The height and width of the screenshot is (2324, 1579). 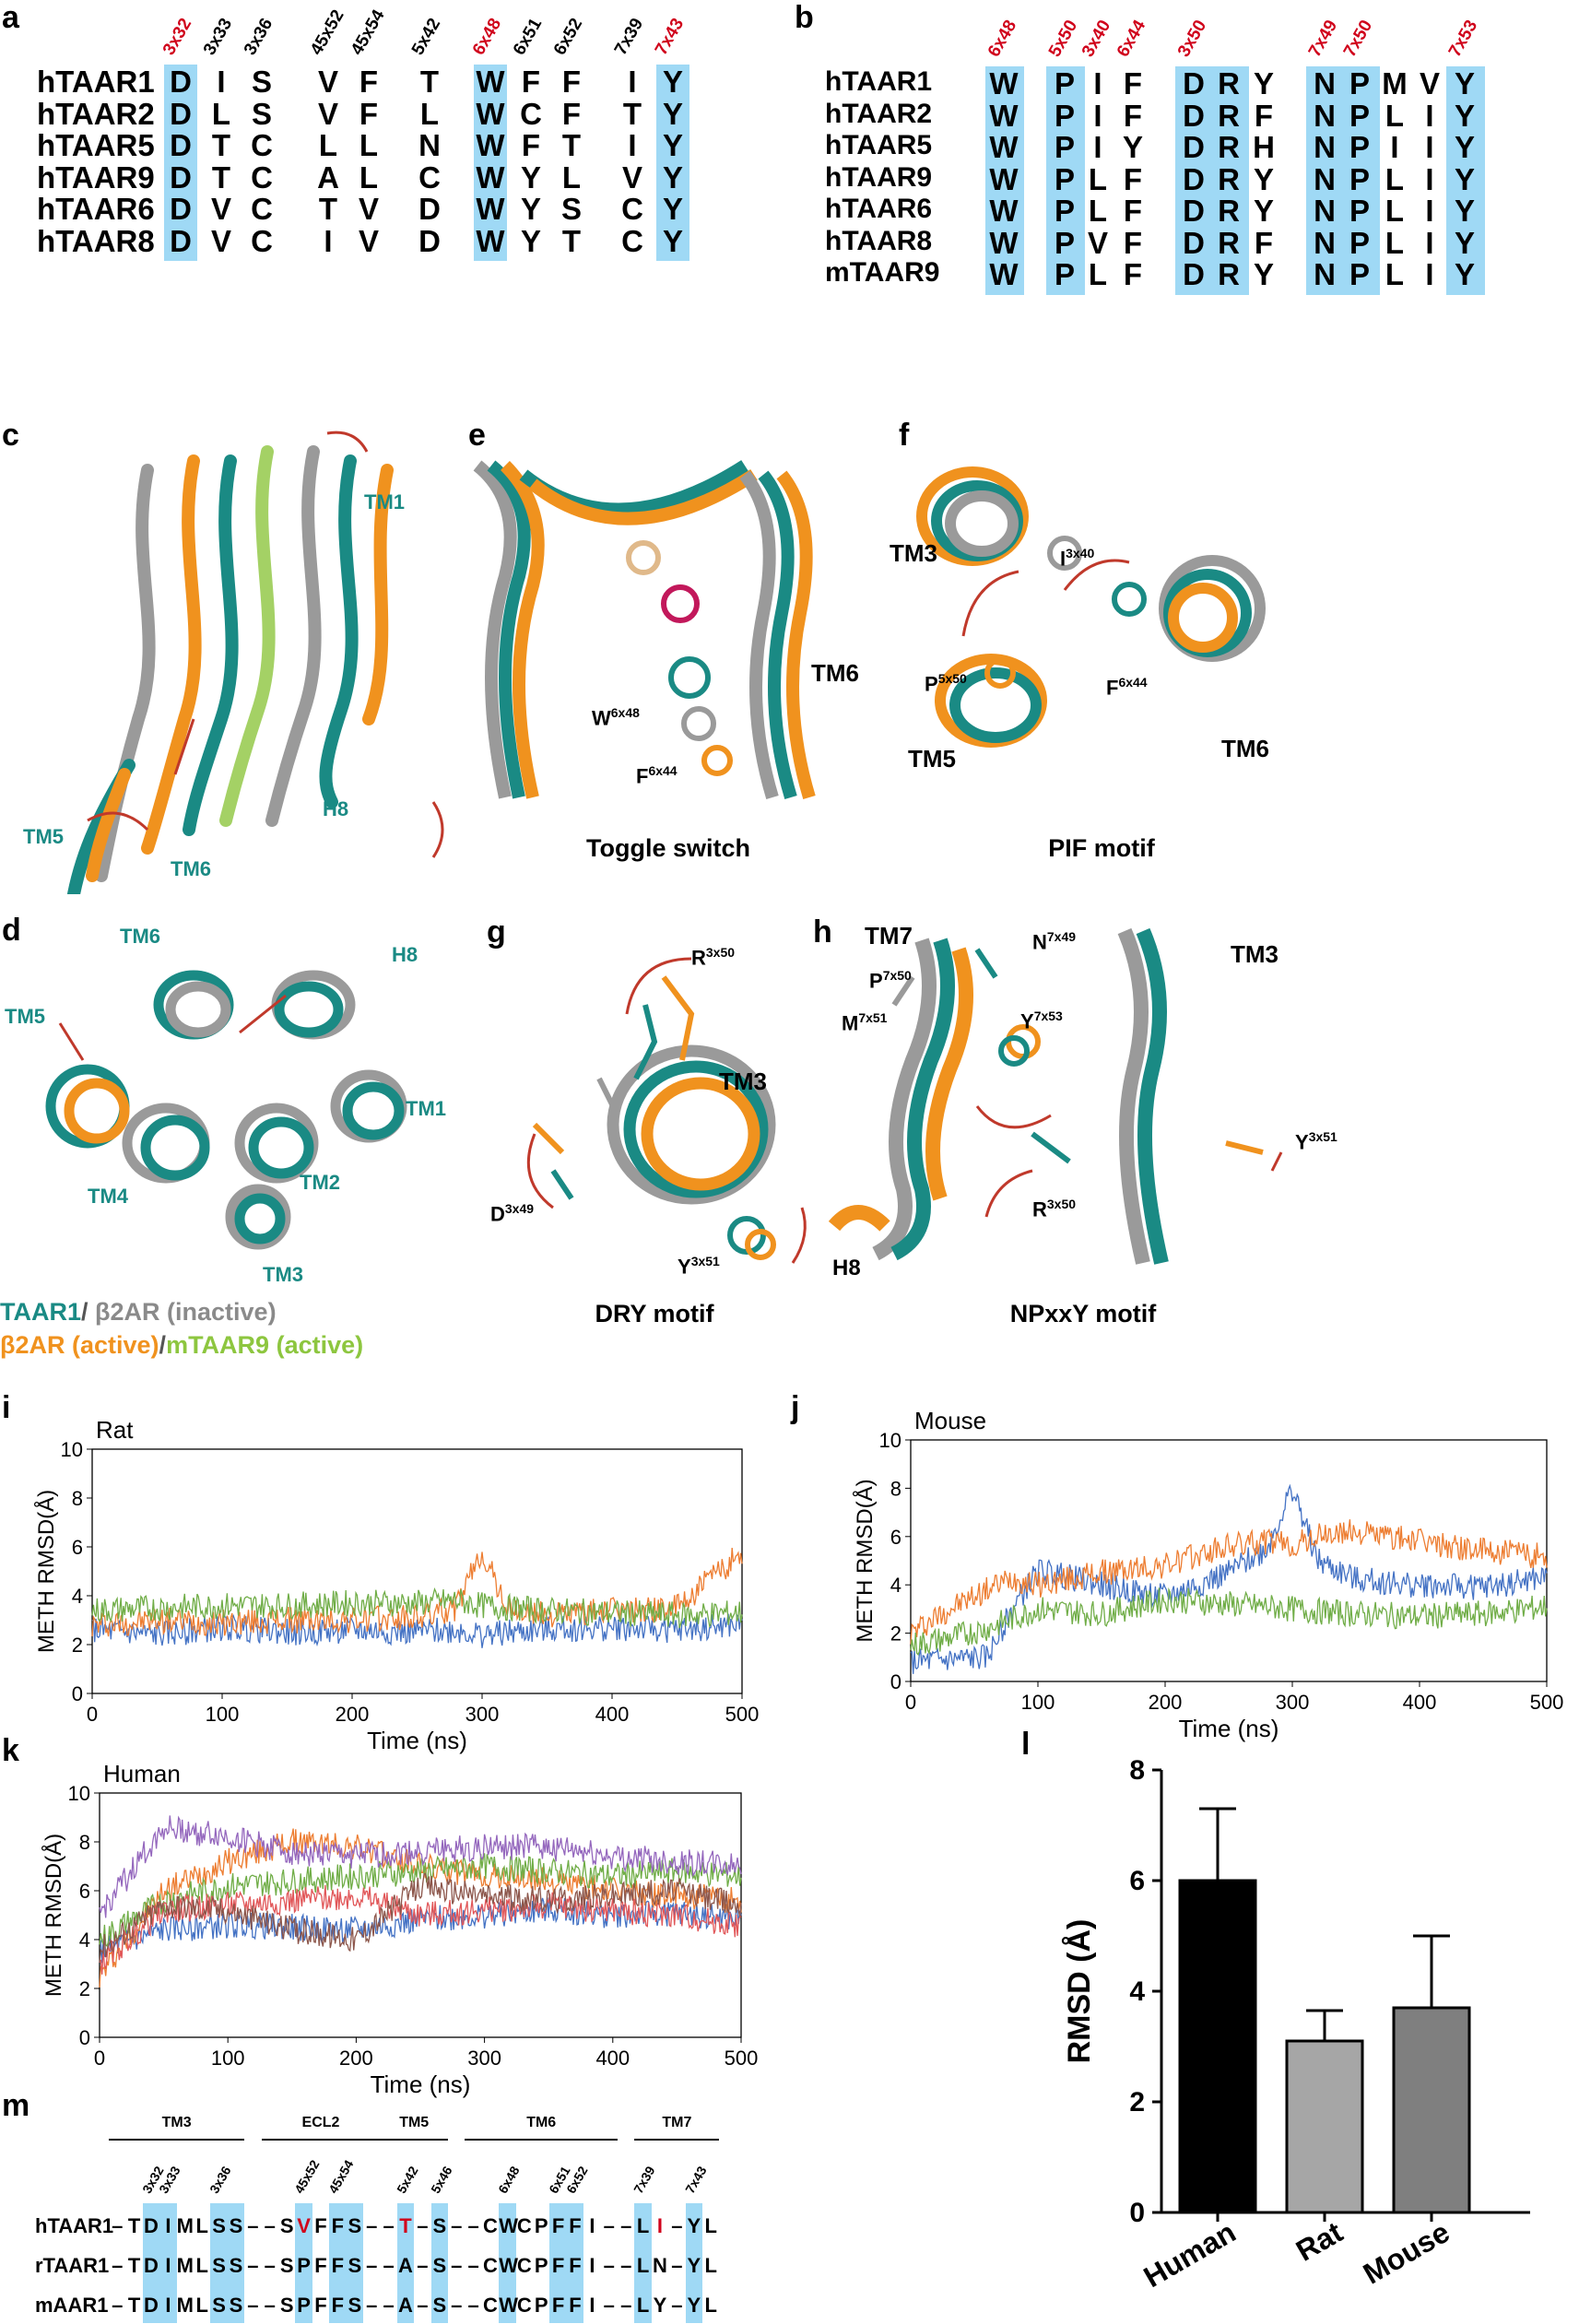 What do you see at coordinates (616, 718) in the screenshot?
I see `e-w-label: W6x48` at bounding box center [616, 718].